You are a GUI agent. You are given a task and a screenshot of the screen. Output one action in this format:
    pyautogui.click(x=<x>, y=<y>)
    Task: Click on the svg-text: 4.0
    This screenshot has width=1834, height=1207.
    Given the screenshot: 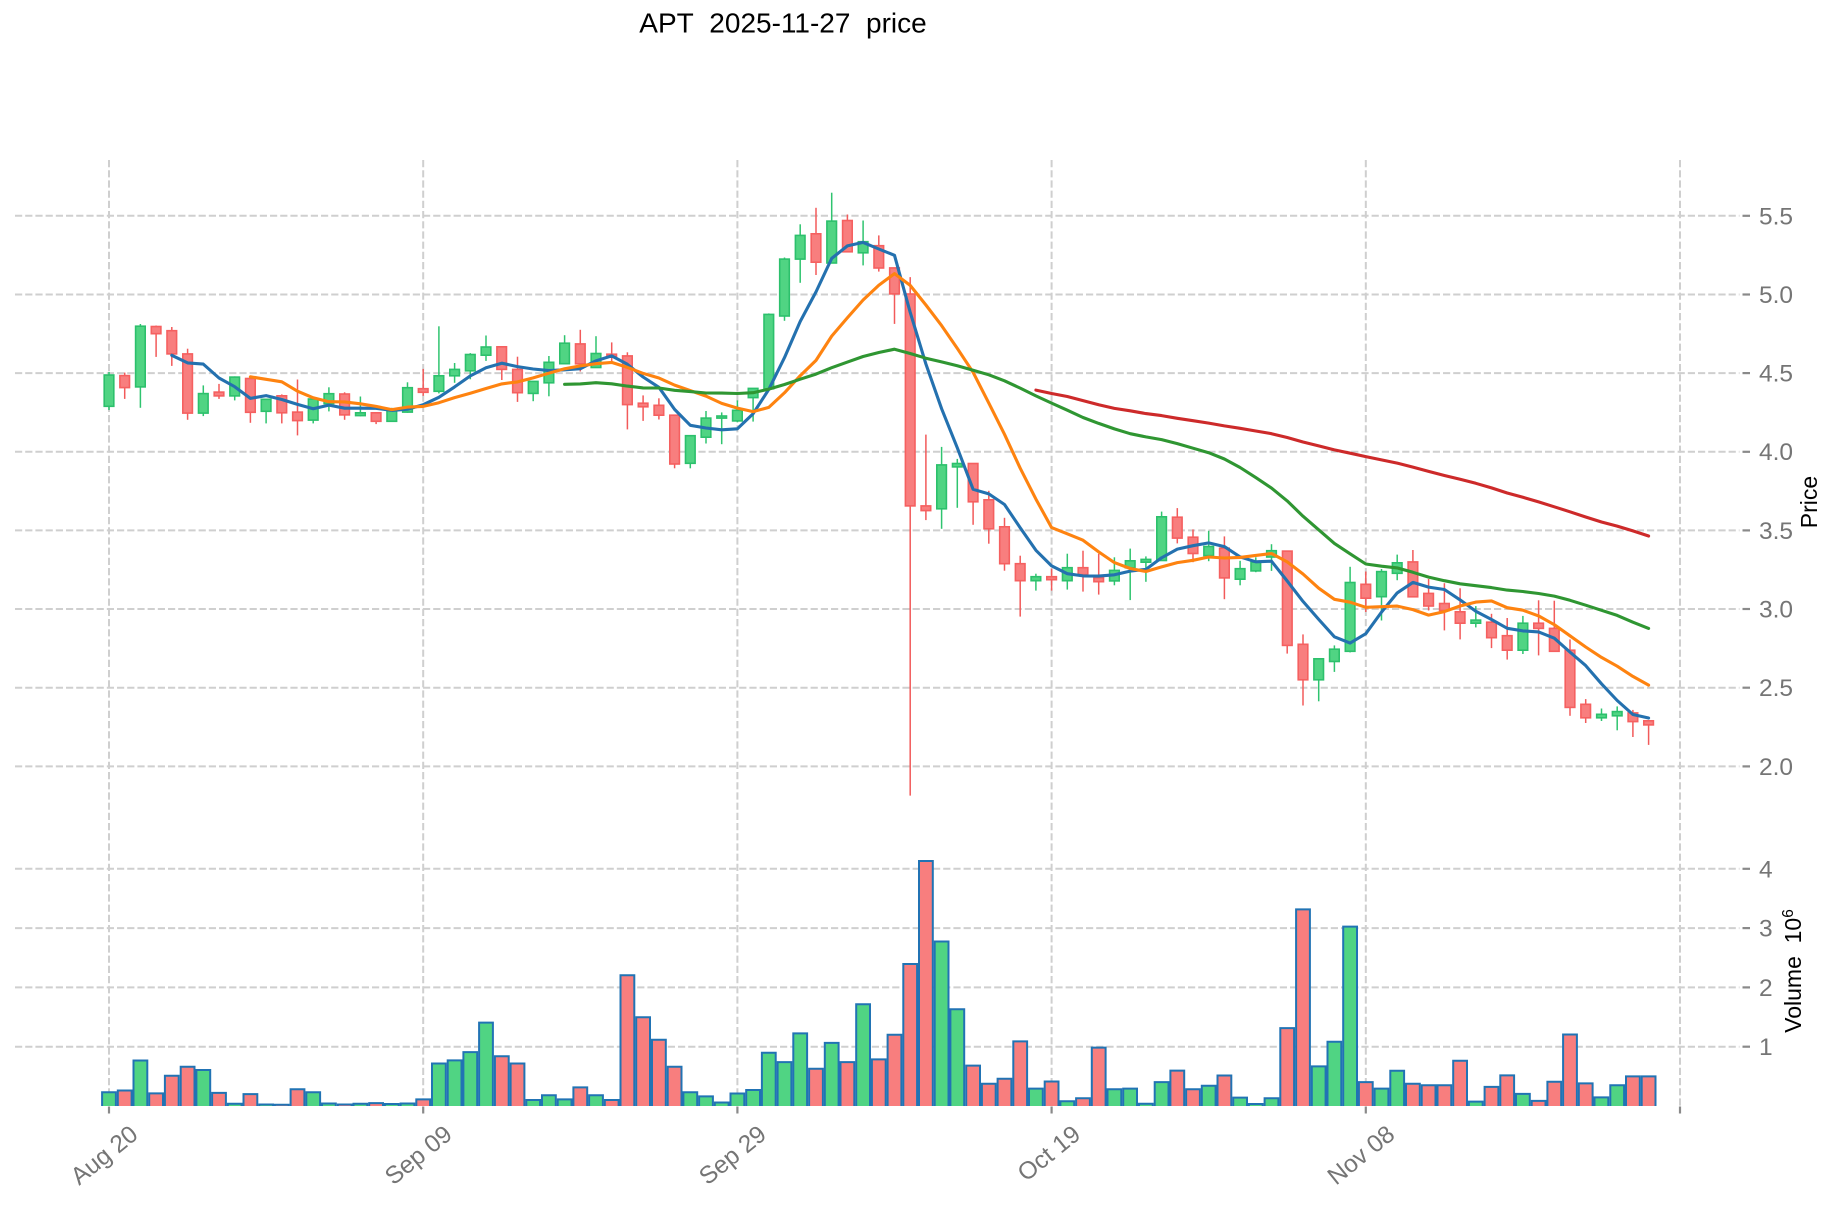 What is the action you would take?
    pyautogui.click(x=1776, y=452)
    